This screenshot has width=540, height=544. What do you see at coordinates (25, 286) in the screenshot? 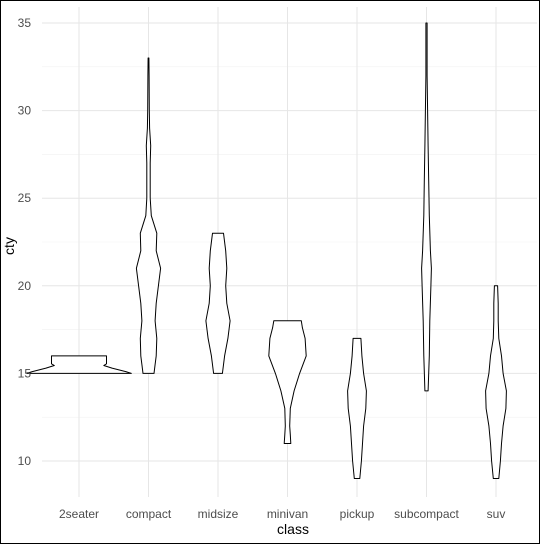
I see `y-tick-label: 20` at bounding box center [25, 286].